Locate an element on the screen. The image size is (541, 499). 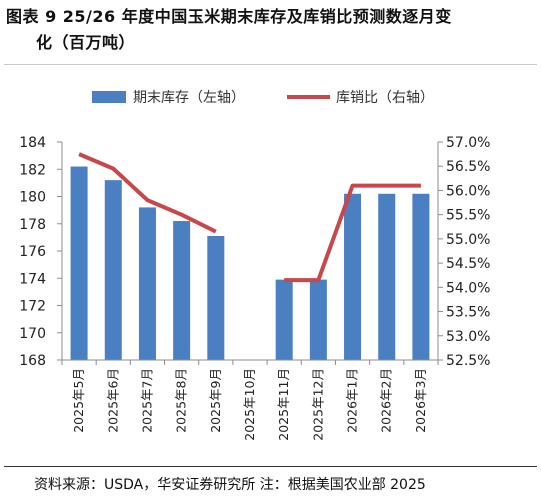
x-tick-label: 2025年12月 is located at coordinates (317, 404).